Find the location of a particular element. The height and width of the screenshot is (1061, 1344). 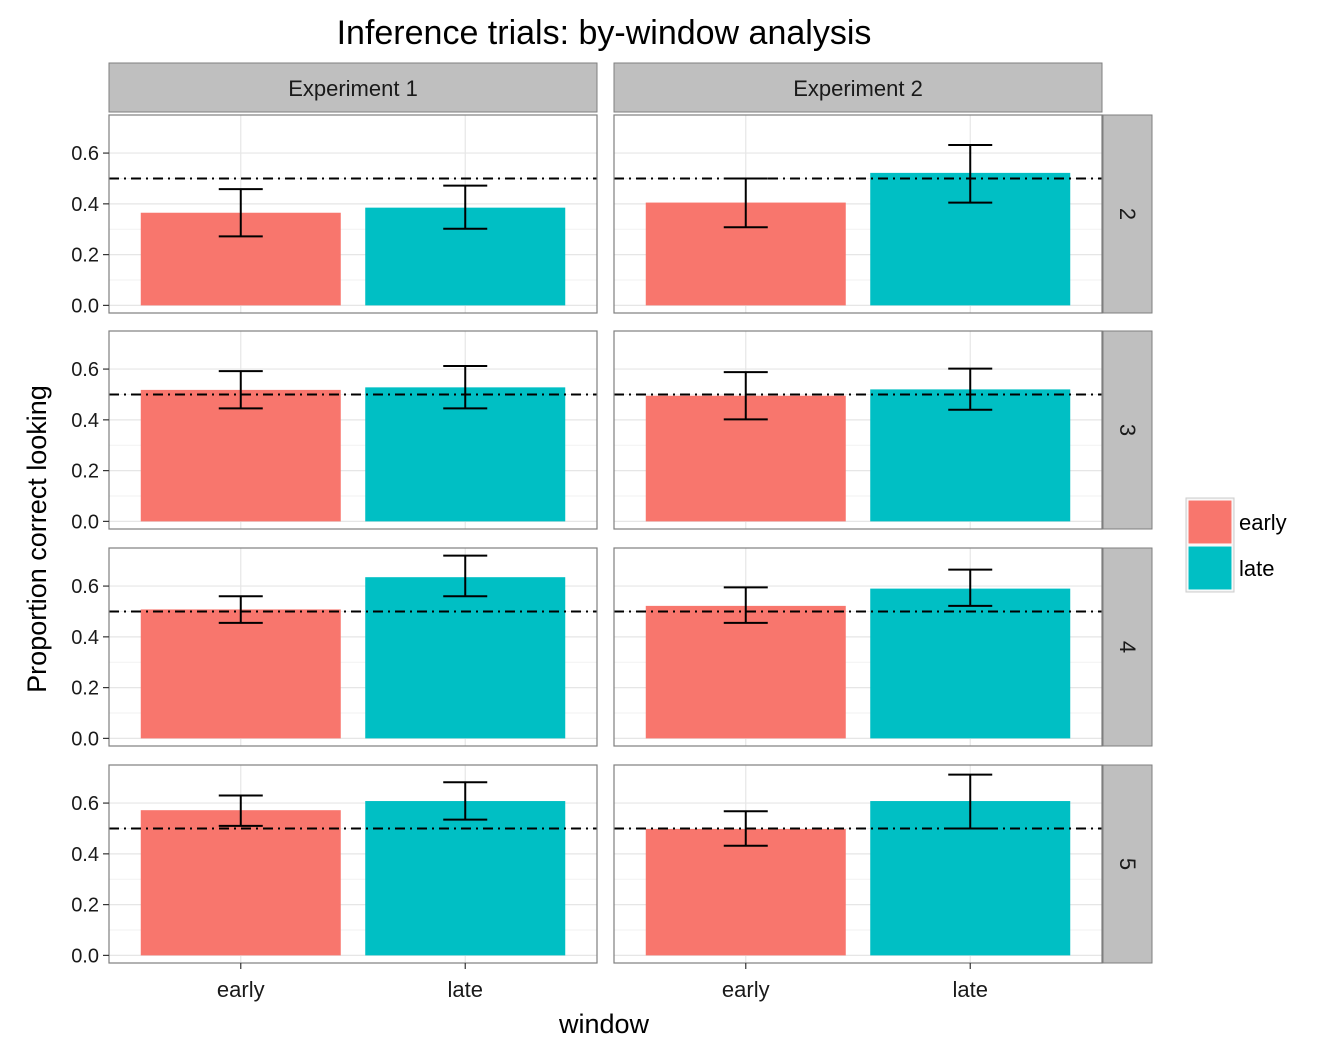

x-axis-label: window is located at coordinates (604, 1024).